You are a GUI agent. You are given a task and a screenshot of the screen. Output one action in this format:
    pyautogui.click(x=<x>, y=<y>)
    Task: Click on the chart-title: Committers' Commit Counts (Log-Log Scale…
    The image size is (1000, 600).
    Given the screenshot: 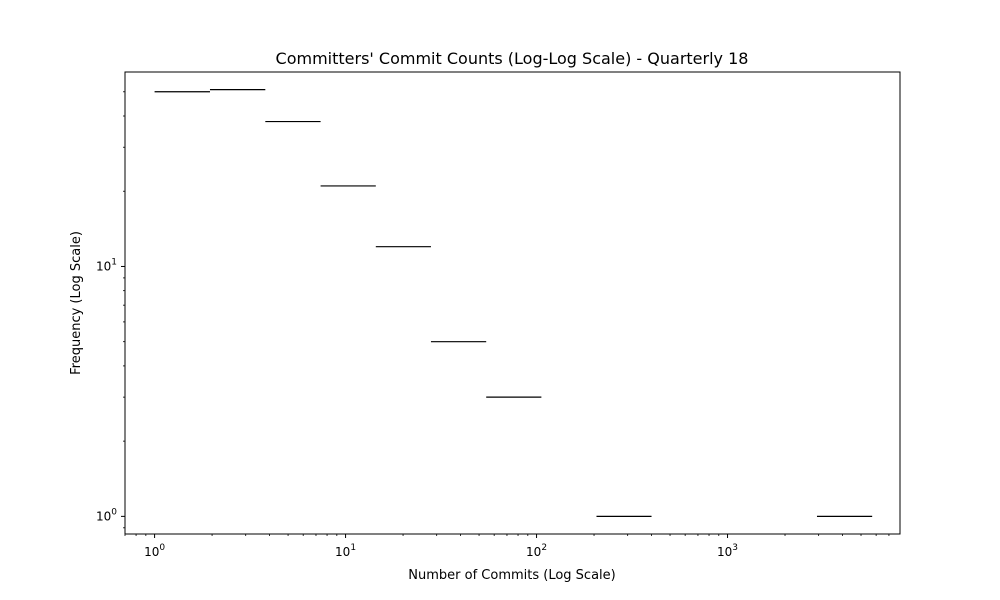 What is the action you would take?
    pyautogui.click(x=512, y=58)
    